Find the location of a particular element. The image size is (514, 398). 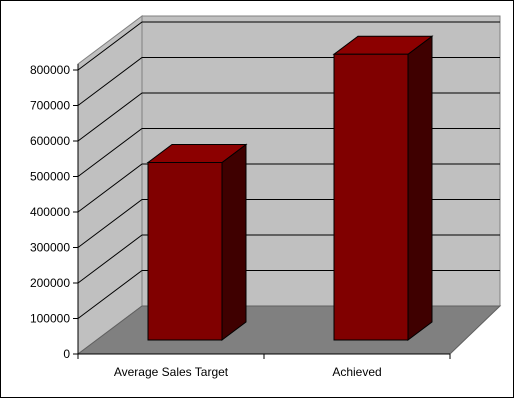

y-tick-label: 100000 is located at coordinates (50, 319).